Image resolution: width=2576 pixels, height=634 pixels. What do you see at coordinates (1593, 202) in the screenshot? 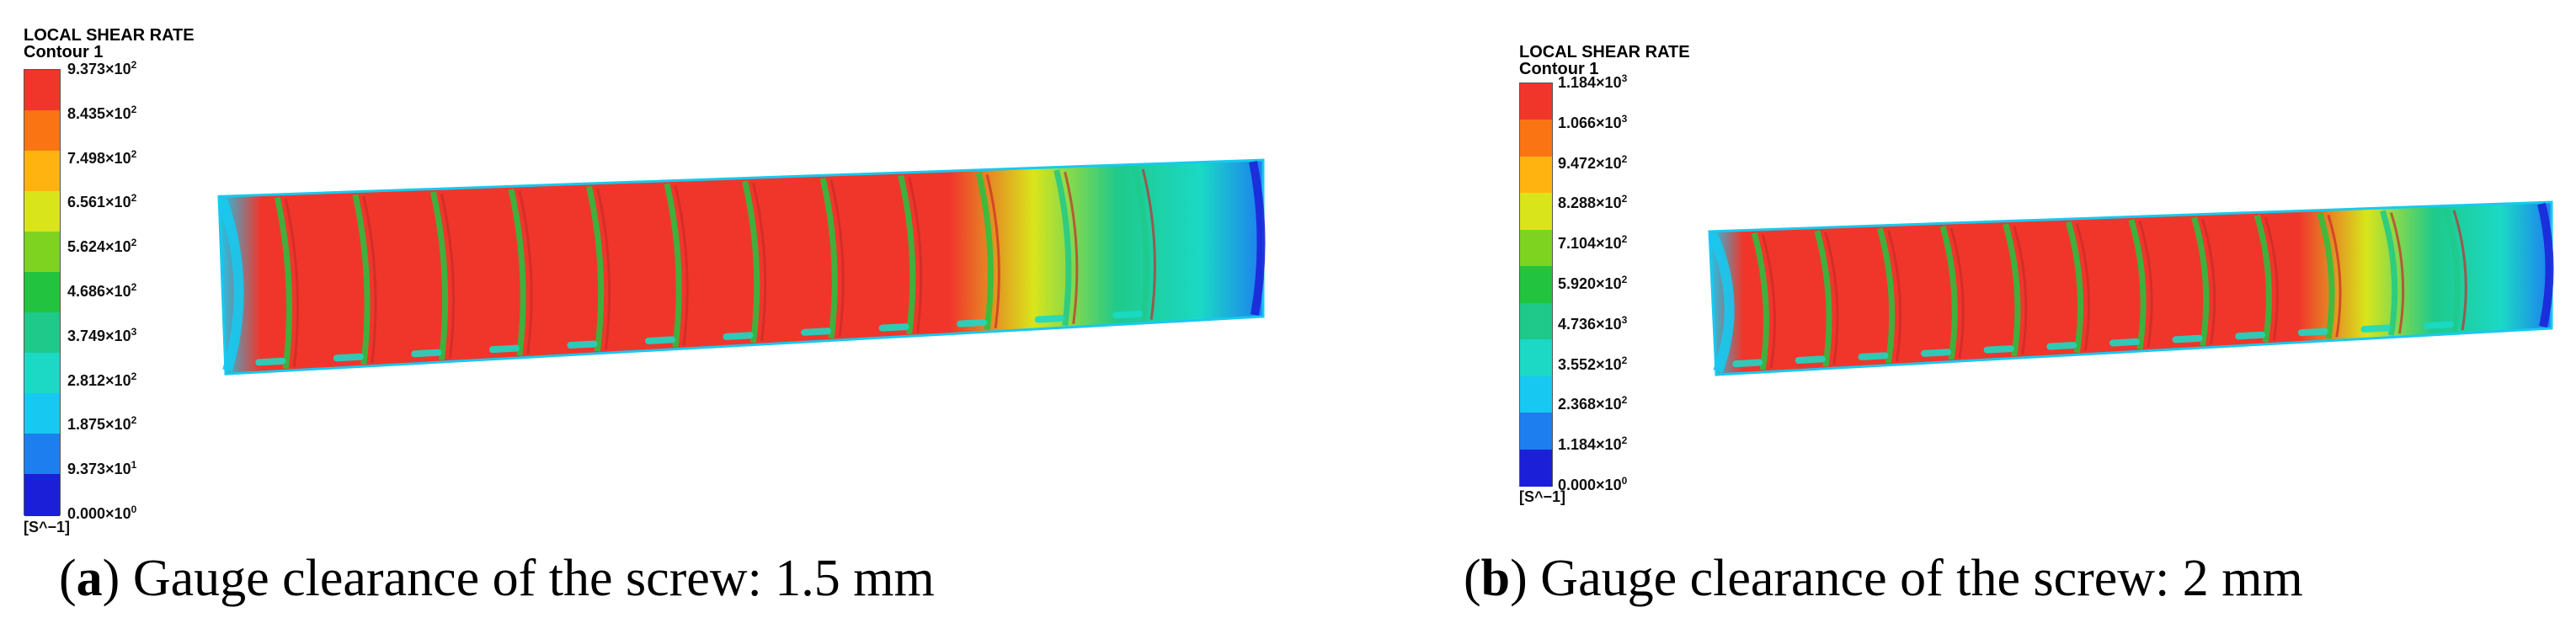
I see `legend-tick-label: 8.288×10²` at bounding box center [1593, 202].